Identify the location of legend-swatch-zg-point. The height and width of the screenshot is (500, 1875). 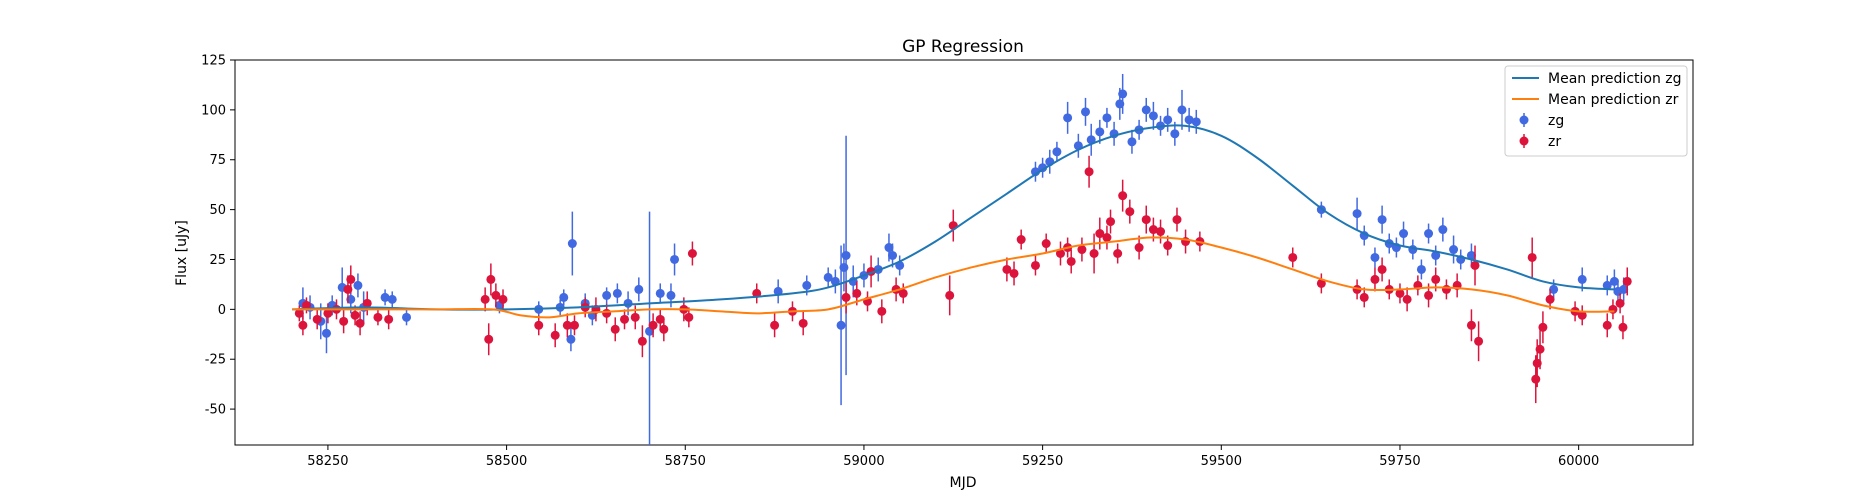
(1524, 120).